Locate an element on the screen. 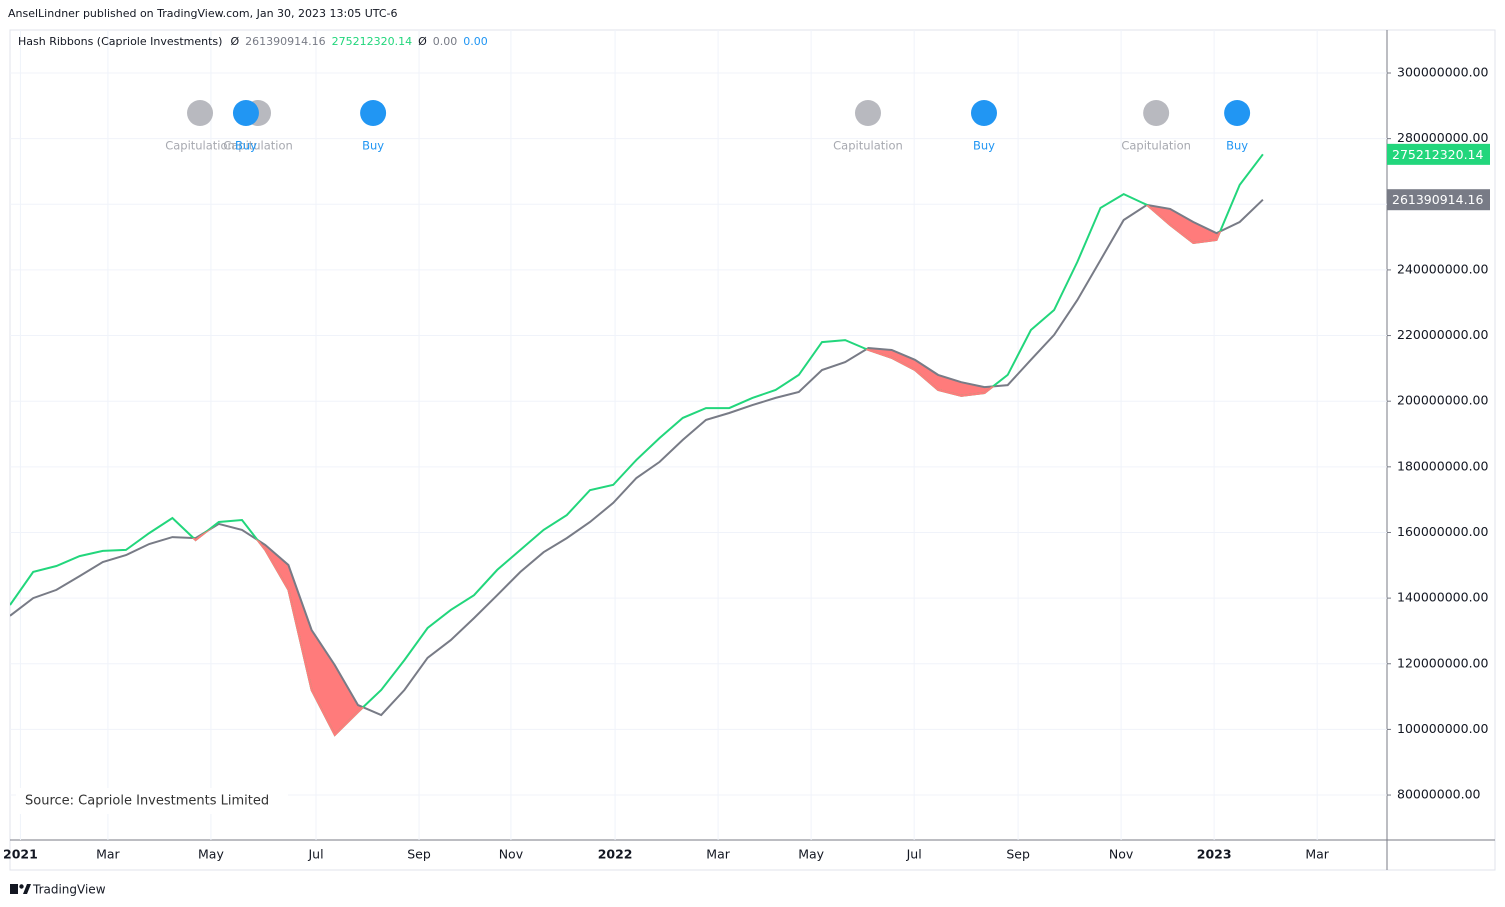 Image resolution: width=1505 pixels, height=907 pixels. y-tick-label: 100000000.00 is located at coordinates (1443, 728).